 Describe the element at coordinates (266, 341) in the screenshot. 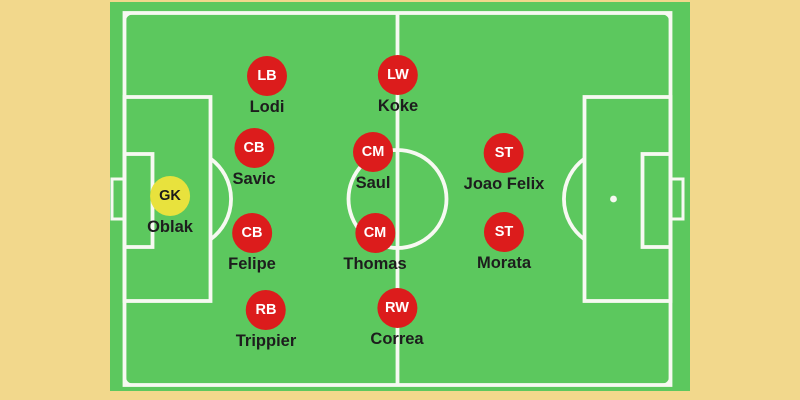

I see `player-name: Trippier` at that location.